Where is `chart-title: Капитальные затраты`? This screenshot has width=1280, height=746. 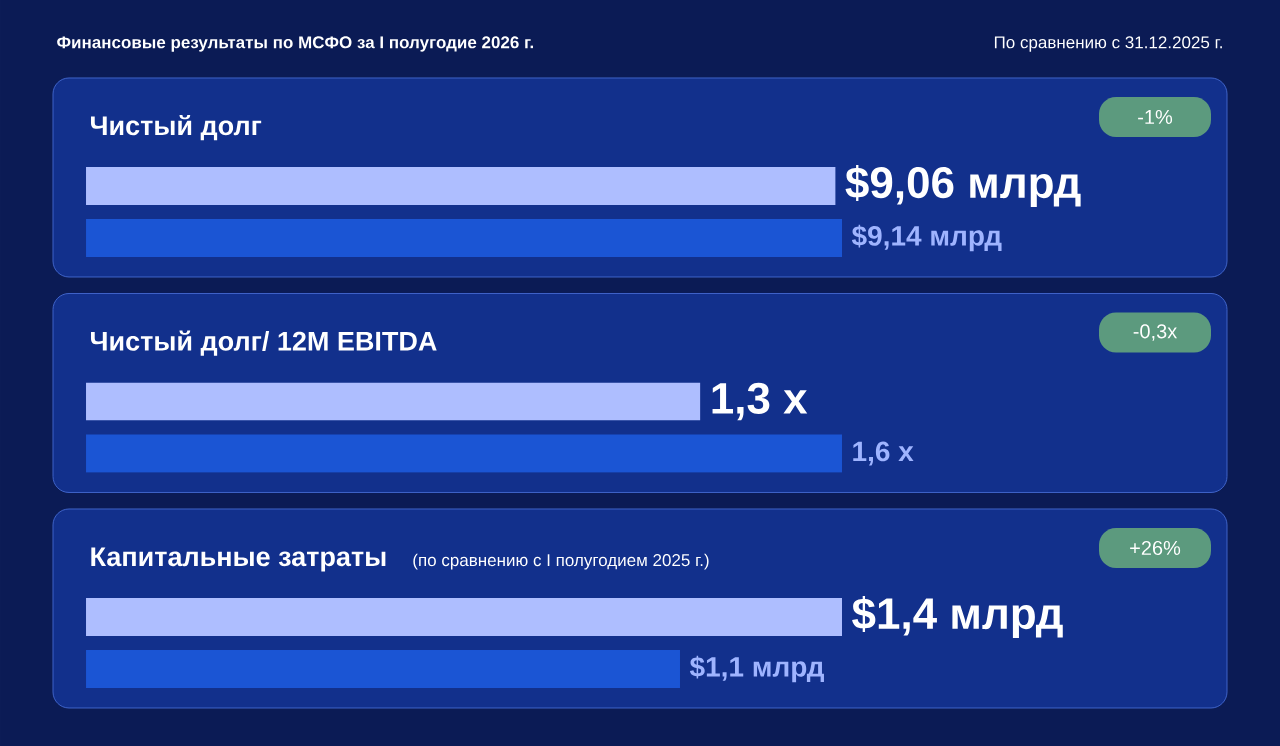 chart-title: Капитальные затраты is located at coordinates (238, 559).